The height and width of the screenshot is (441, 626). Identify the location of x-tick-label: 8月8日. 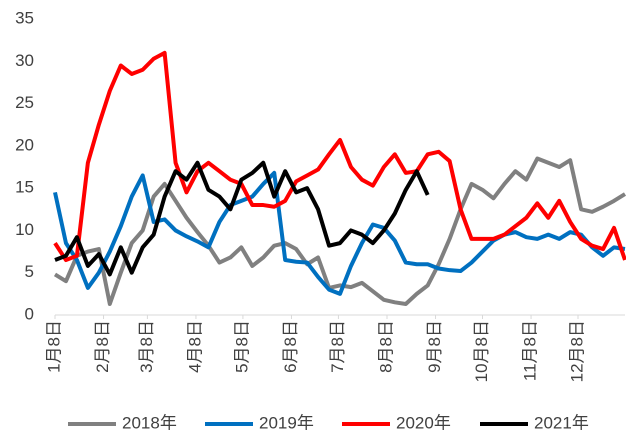
(385, 346).